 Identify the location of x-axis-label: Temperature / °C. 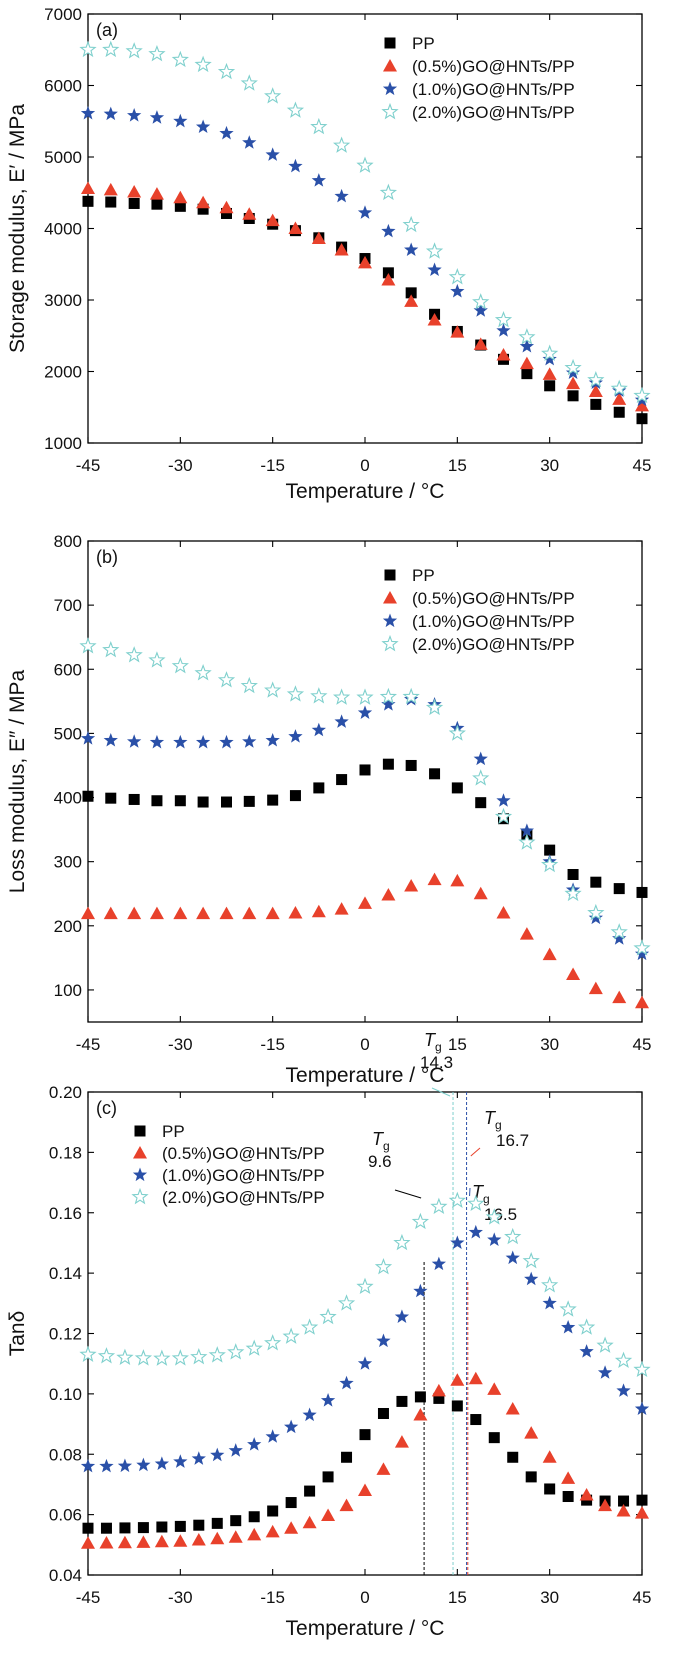
(365, 1628).